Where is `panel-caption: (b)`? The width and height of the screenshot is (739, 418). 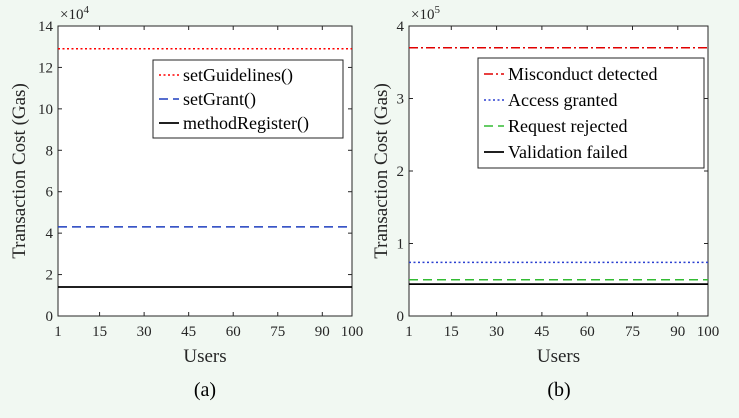 panel-caption: (b) is located at coordinates (558, 390).